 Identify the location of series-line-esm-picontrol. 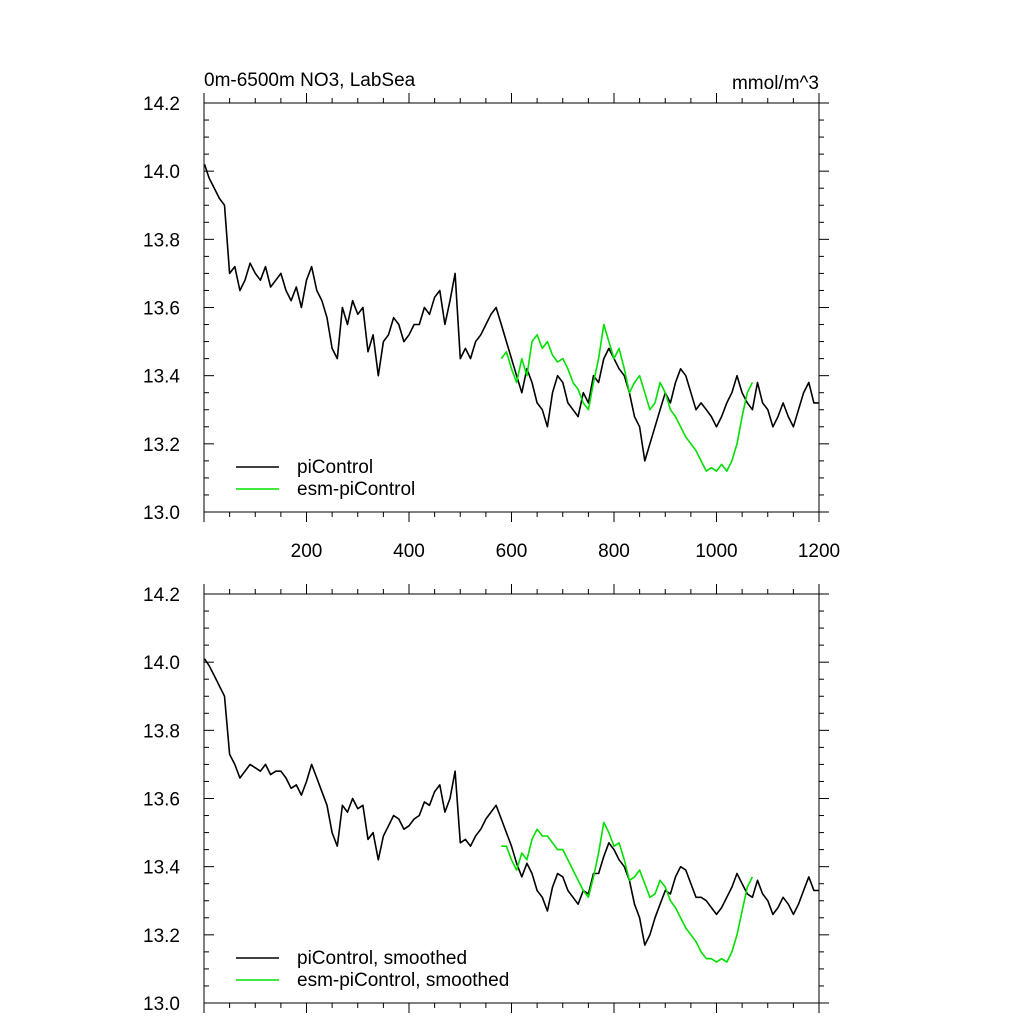
(627, 397).